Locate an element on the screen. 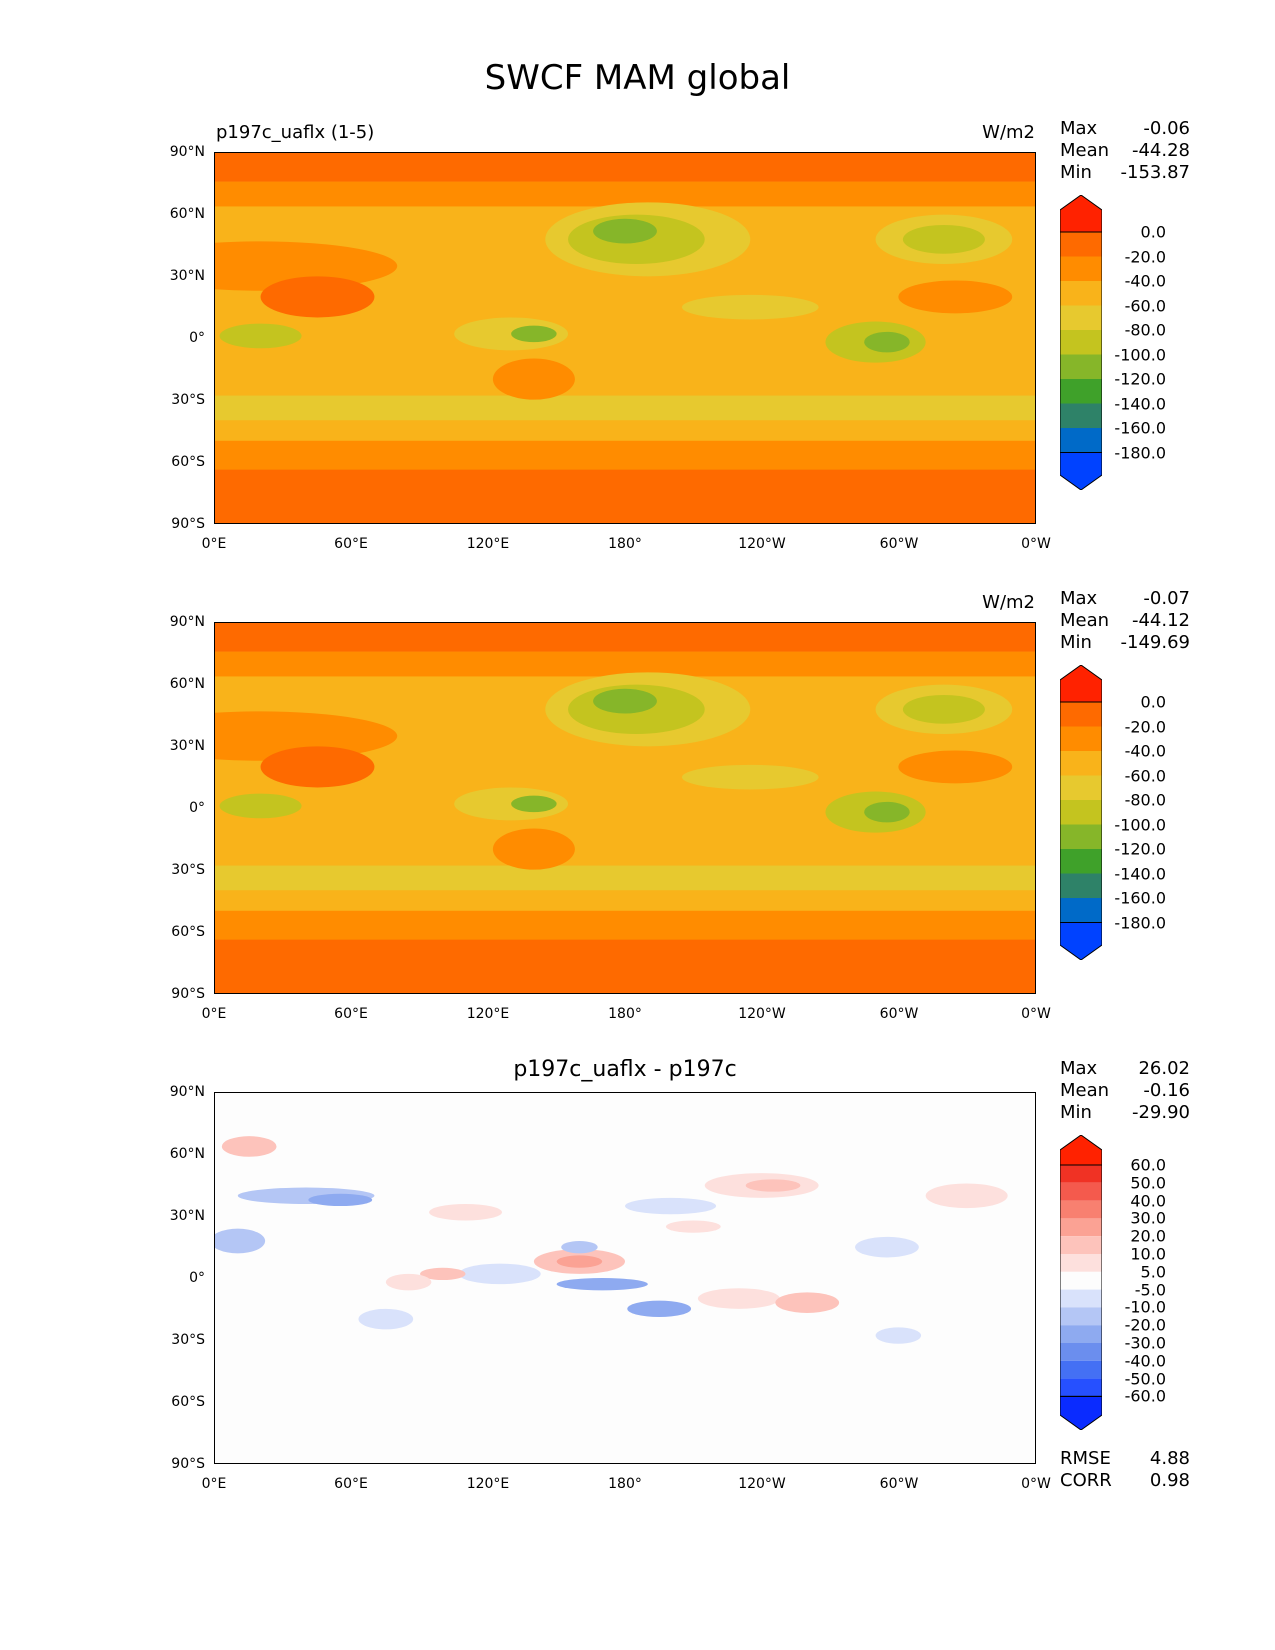  map-difference is located at coordinates (625, 1278).